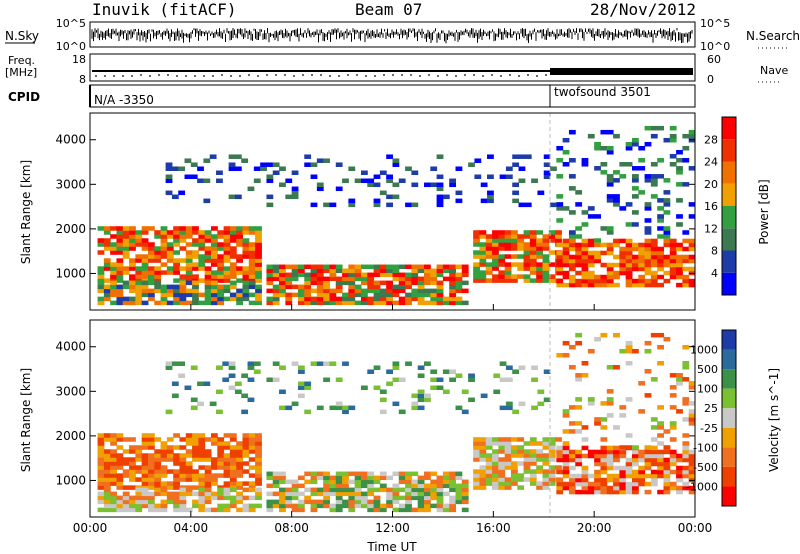 The height and width of the screenshot is (554, 800). I want to click on freq-label-line2: [MHz], so click(21, 72).